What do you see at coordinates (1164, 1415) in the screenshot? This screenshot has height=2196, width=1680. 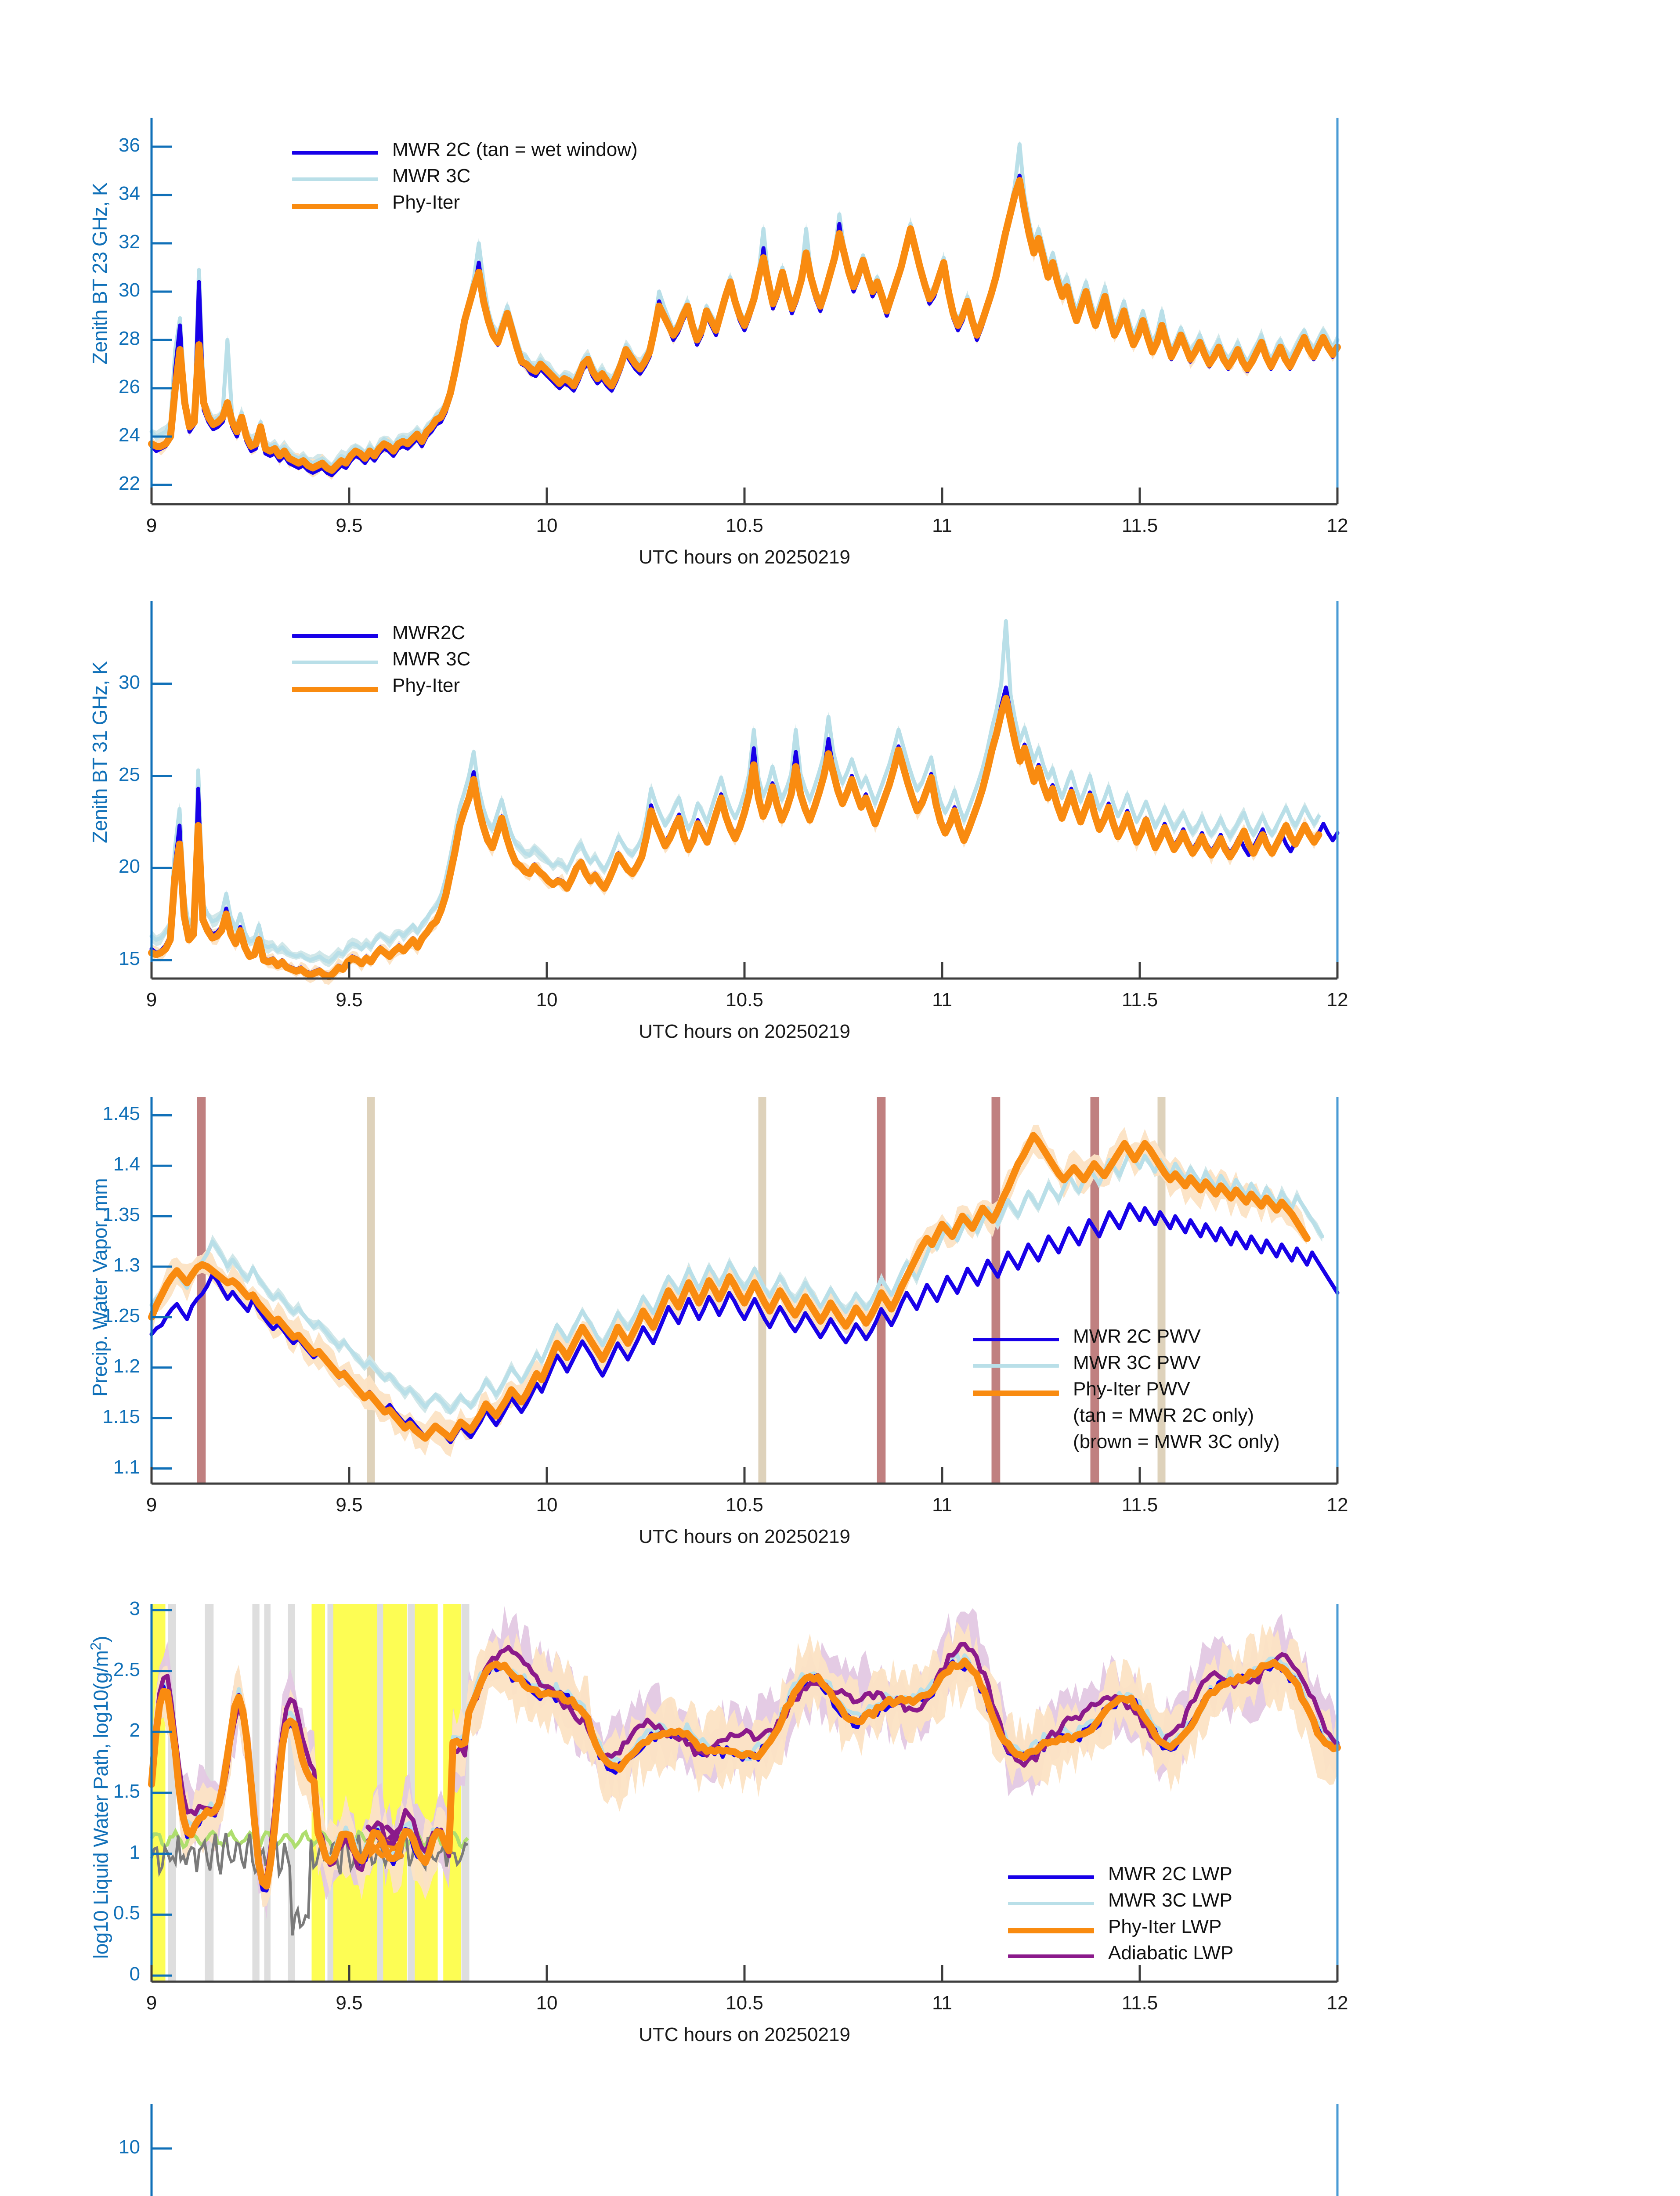 I see `legend-note-label: (tan = MWR 2C only)` at bounding box center [1164, 1415].